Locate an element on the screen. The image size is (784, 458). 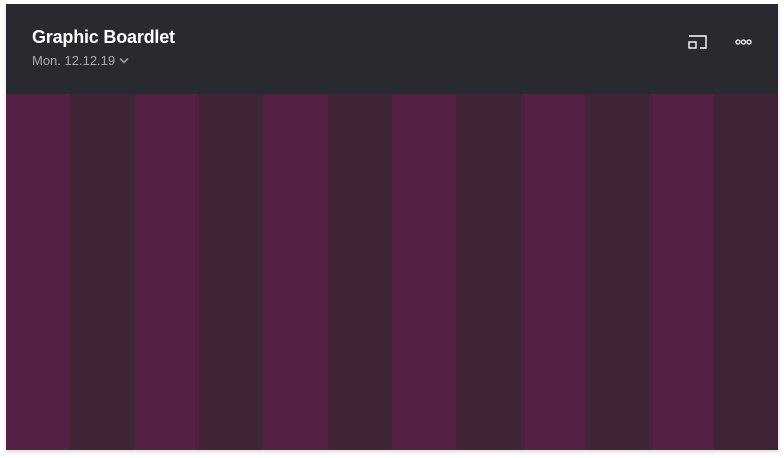
cast-button is located at coordinates (697, 42).